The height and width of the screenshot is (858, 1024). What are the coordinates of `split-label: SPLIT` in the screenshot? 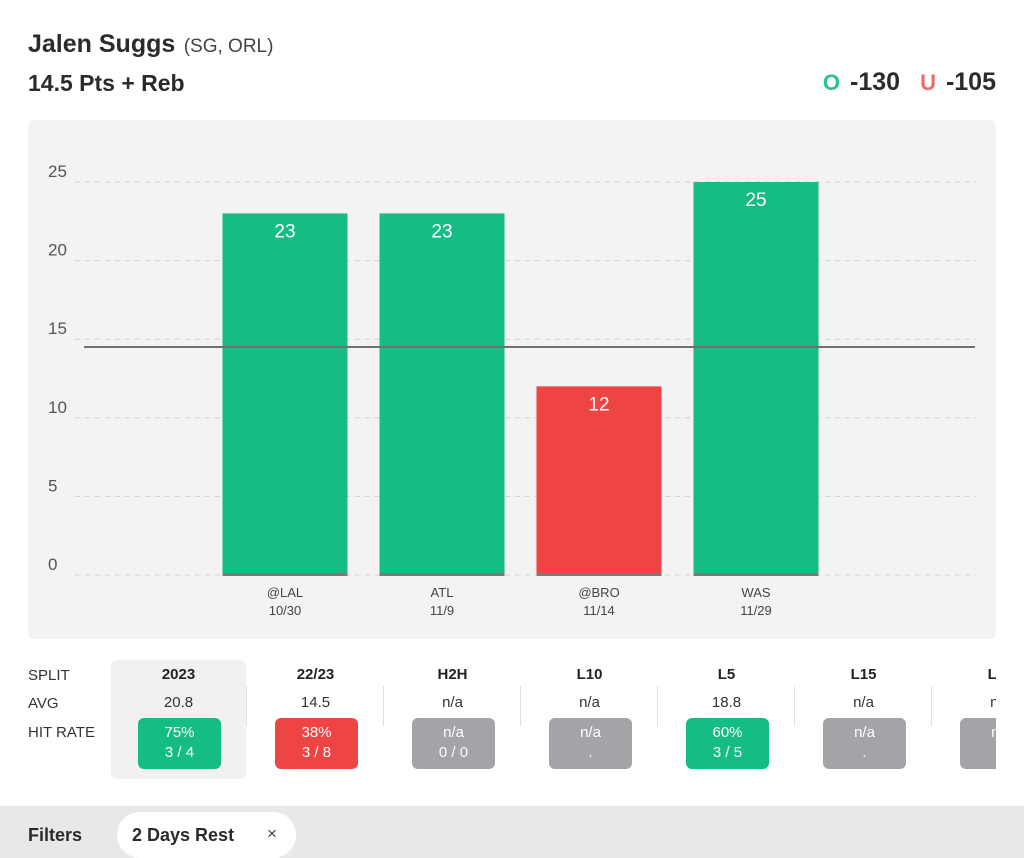 It's located at (49, 675).